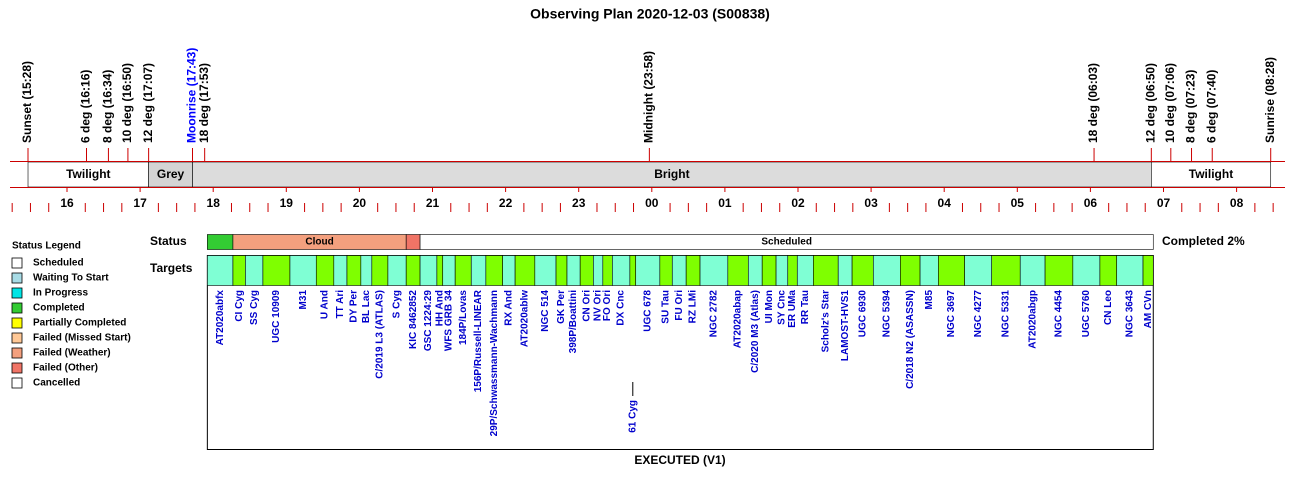 This screenshot has height=481, width=1300. I want to click on target-label: RX And, so click(509, 308).